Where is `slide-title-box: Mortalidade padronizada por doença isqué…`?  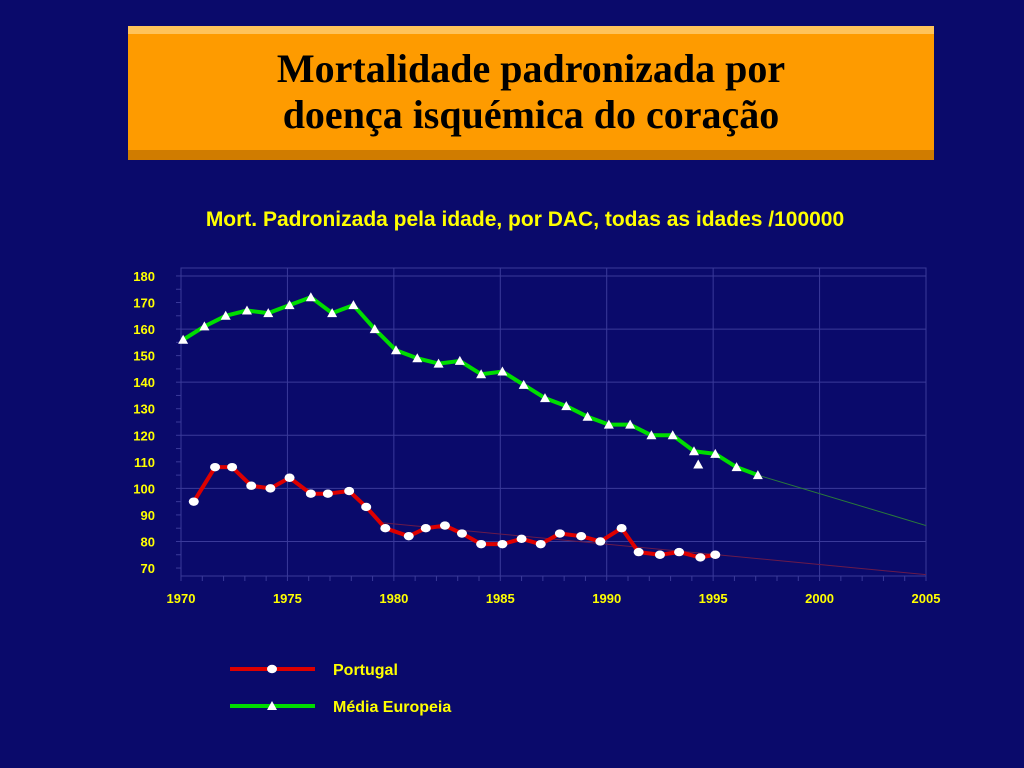
slide-title-box: Mortalidade padronizada por doença isqué… is located at coordinates (531, 93).